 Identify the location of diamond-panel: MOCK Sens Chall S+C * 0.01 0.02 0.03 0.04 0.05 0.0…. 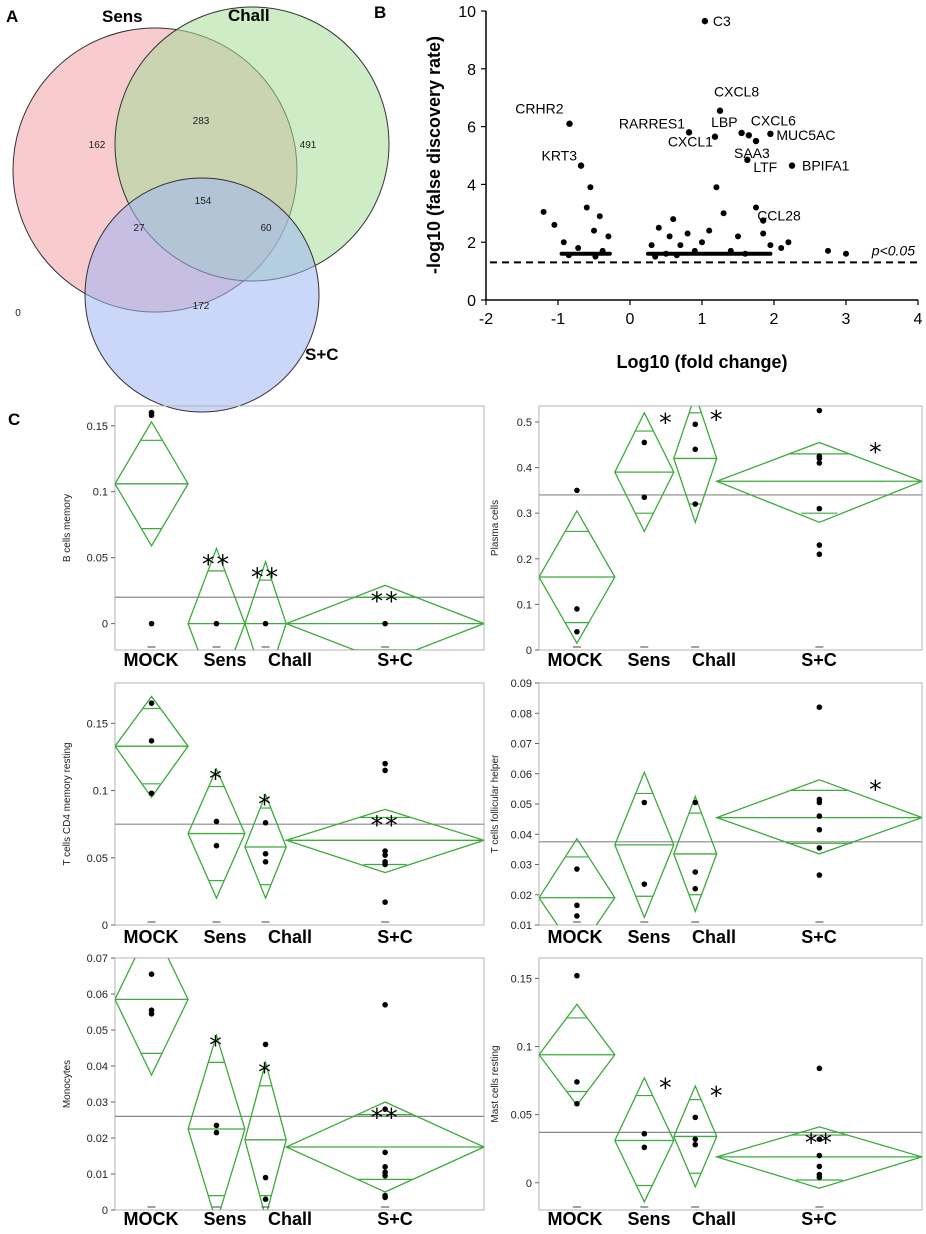
(706, 812).